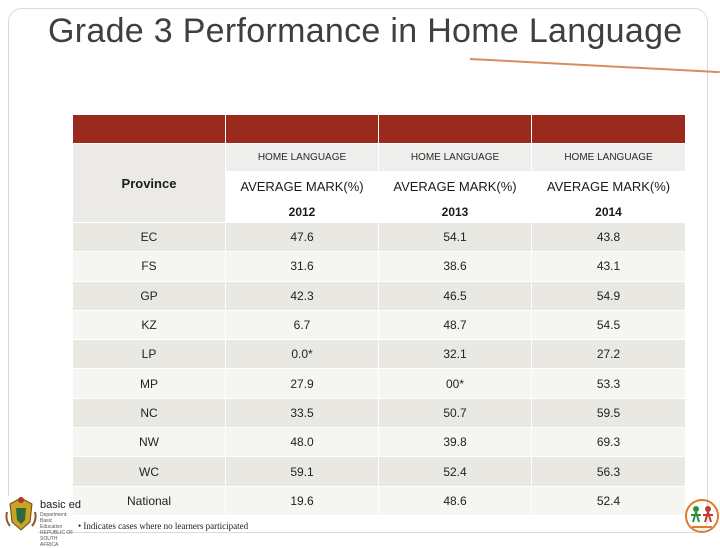  Describe the element at coordinates (608, 295) in the screenshot. I see `value-2014-cell: 54.9` at that location.